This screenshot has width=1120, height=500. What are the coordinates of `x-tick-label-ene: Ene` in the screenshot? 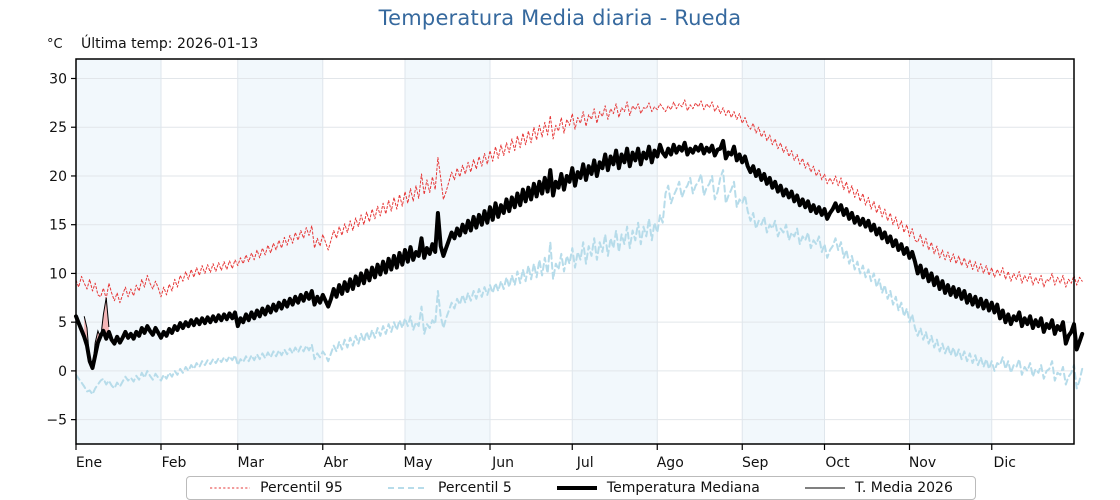 It's located at (89, 463).